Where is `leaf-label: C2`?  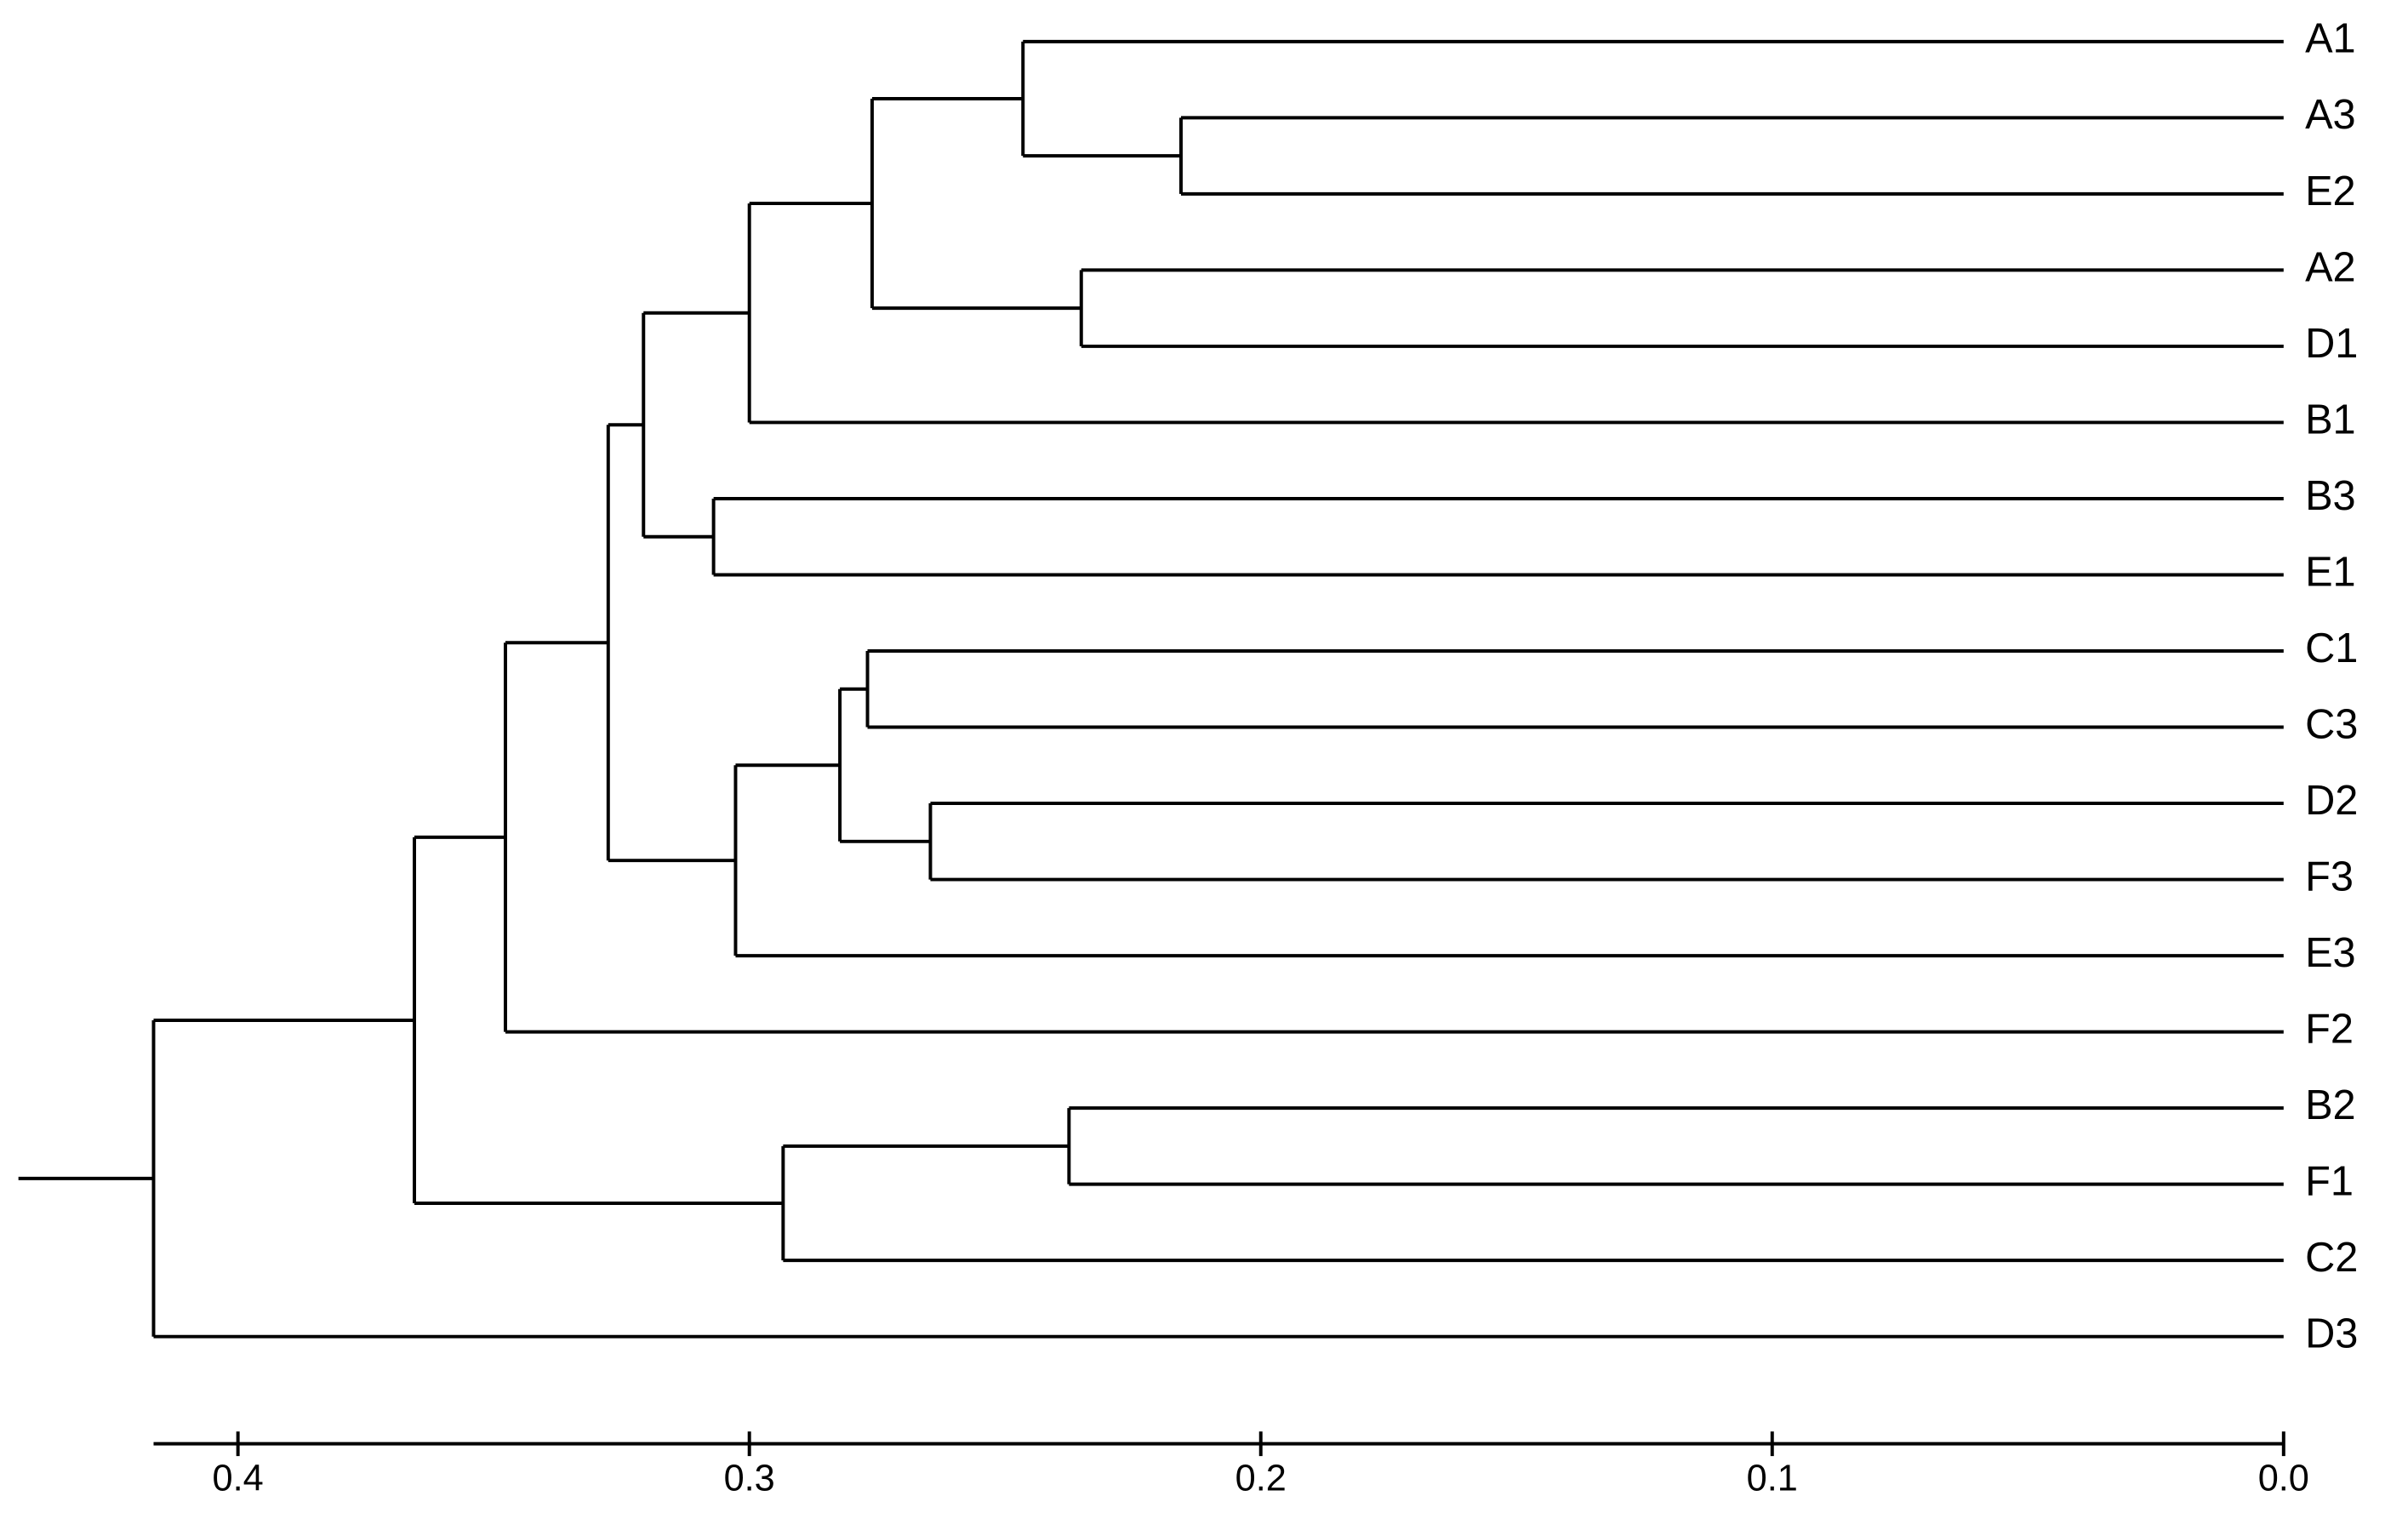 leaf-label: C2 is located at coordinates (2331, 1258).